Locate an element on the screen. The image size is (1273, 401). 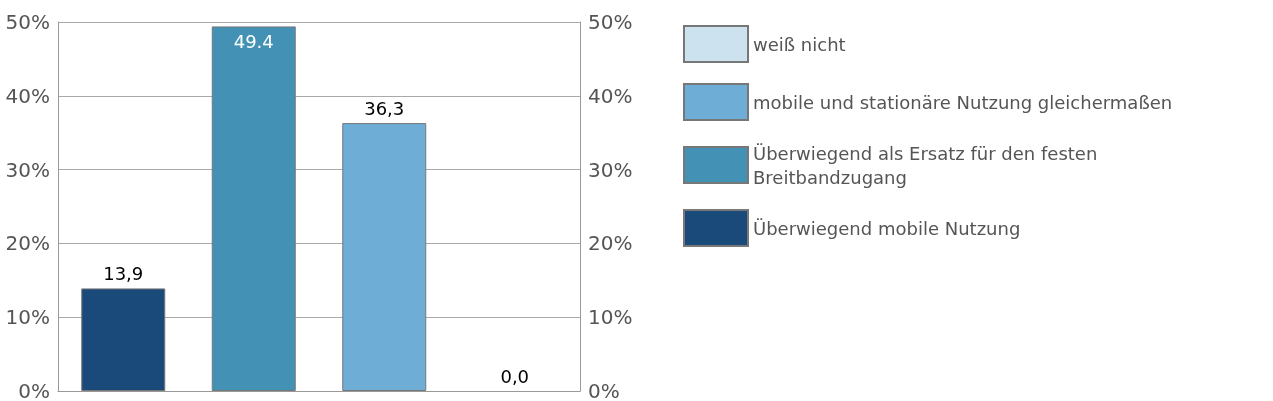
legend-label: weiß nicht is located at coordinates (799, 44).